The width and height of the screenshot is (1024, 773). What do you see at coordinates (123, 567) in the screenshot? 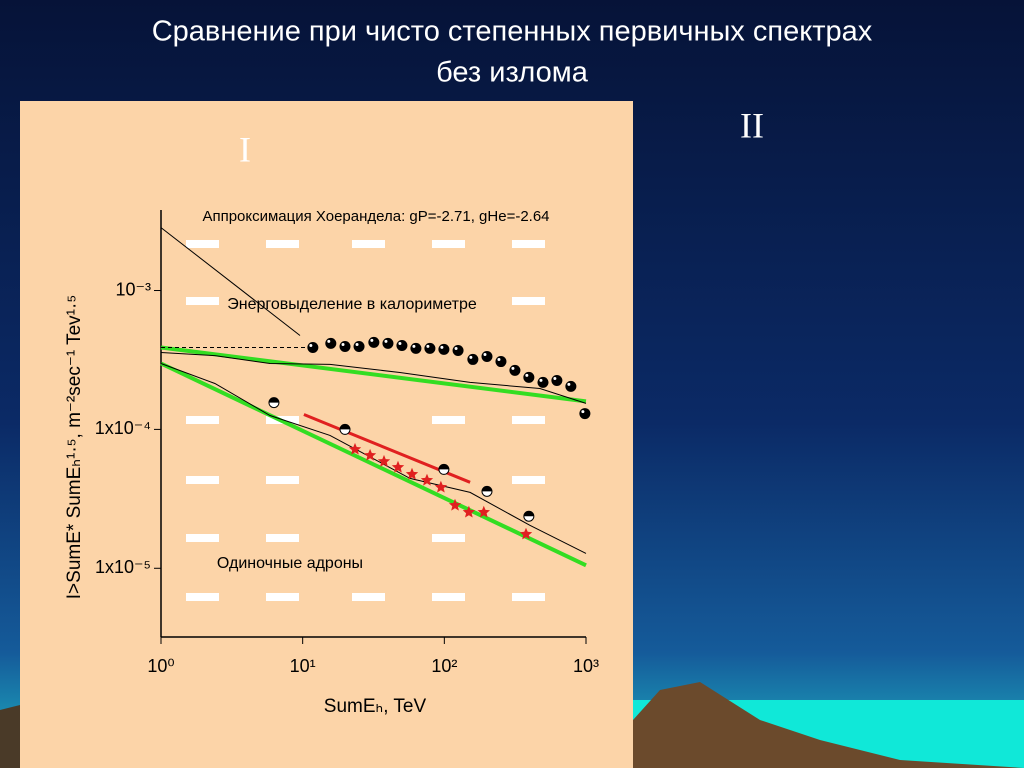
I see `y-tick-label: 1x10⁻⁵` at bounding box center [123, 567].